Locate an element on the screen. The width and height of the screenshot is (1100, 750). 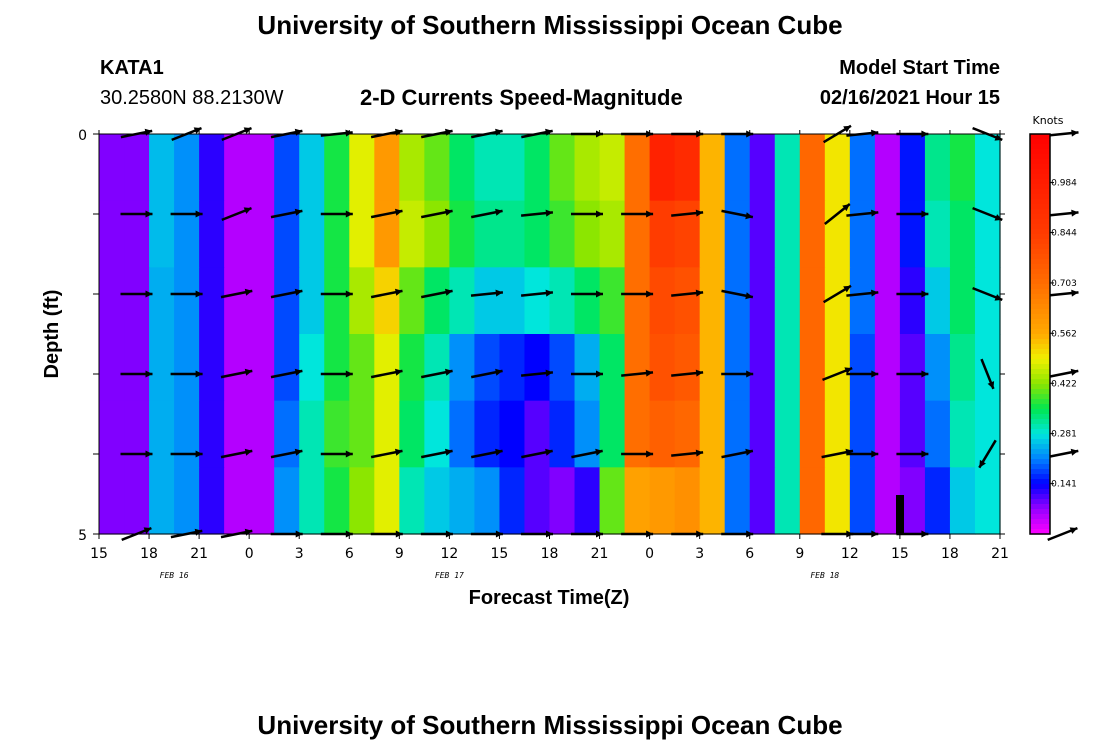
x-tick-label: 9 is located at coordinates (799, 554).